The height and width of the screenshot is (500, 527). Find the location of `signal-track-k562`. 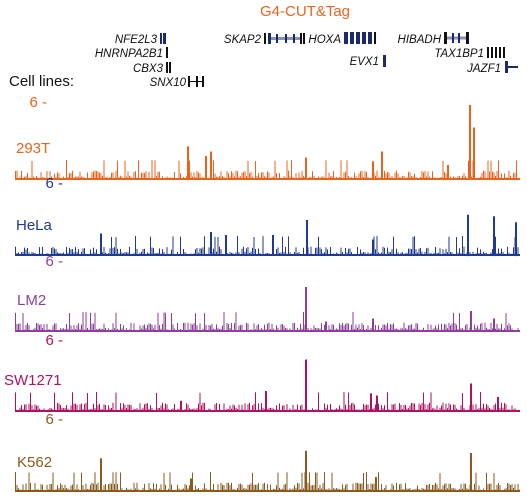

signal-track-k562 is located at coordinates (267, 471).